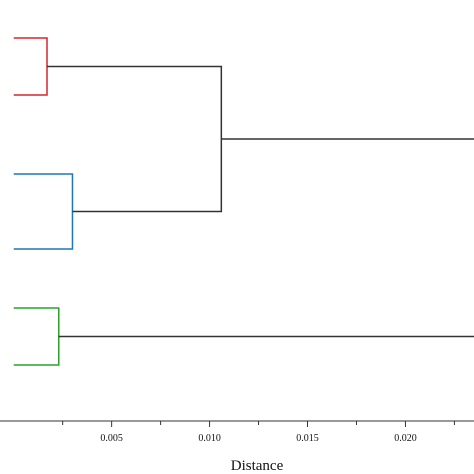  Describe the element at coordinates (258, 432) in the screenshot. I see `x-axis-ticks: 0.005 0.010 0.015 0.020` at that location.